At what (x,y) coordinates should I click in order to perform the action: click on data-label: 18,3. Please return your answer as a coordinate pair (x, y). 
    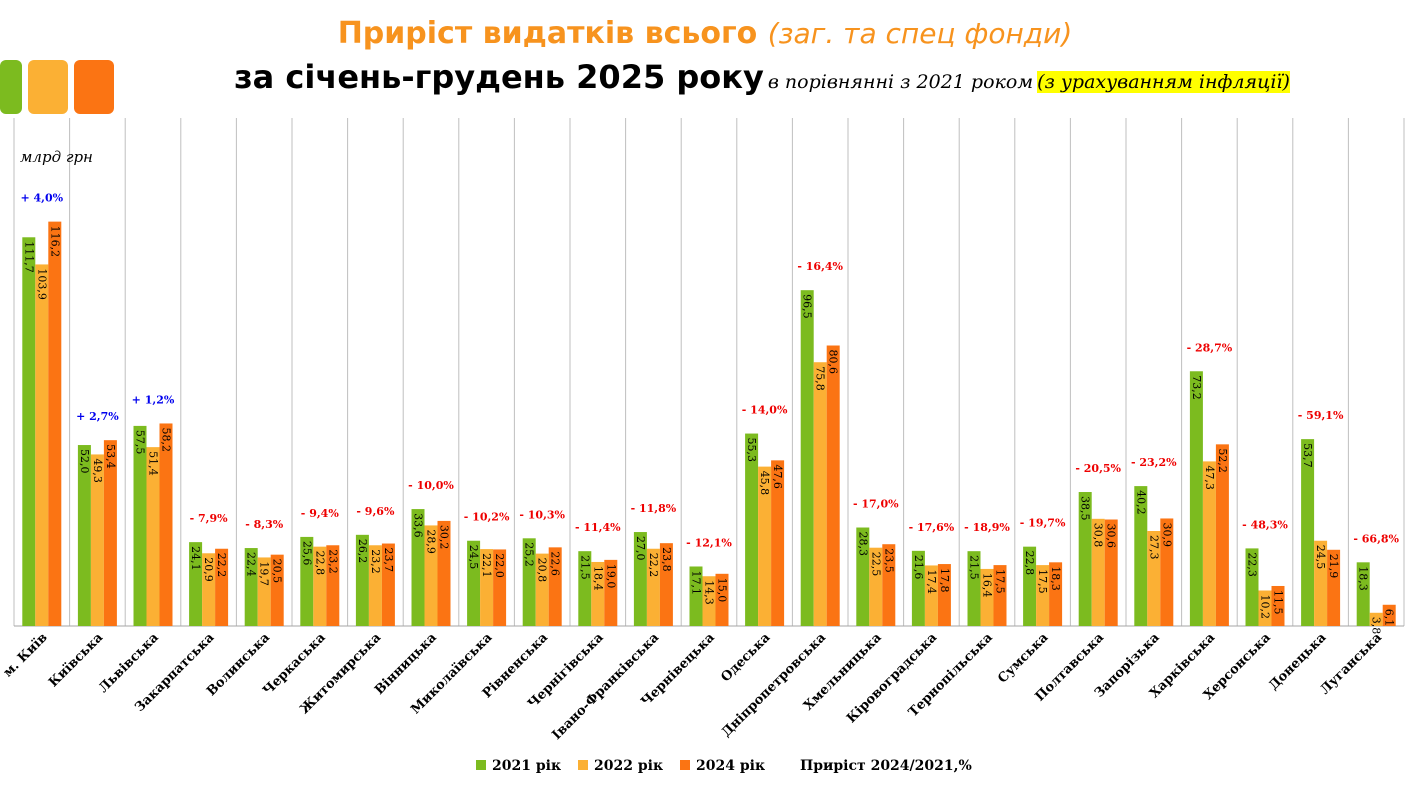
    Looking at the image, I should click on (1055, 578).